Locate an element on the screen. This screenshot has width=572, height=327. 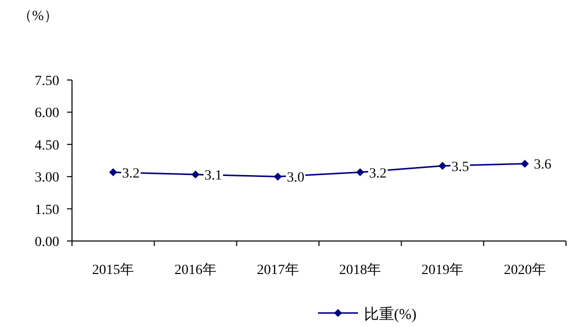
y-tick-label: 0.00 is located at coordinates (47, 242).